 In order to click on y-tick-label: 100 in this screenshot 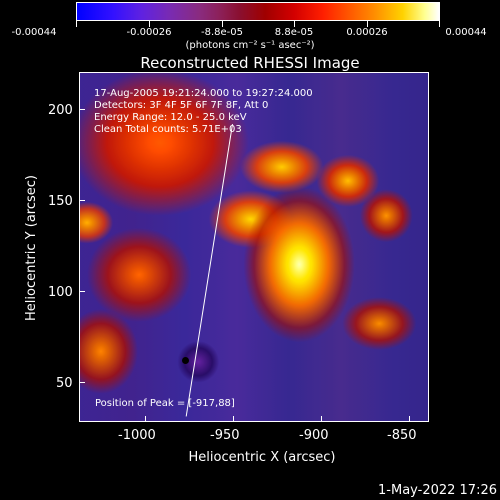, I will do `click(60, 292)`.